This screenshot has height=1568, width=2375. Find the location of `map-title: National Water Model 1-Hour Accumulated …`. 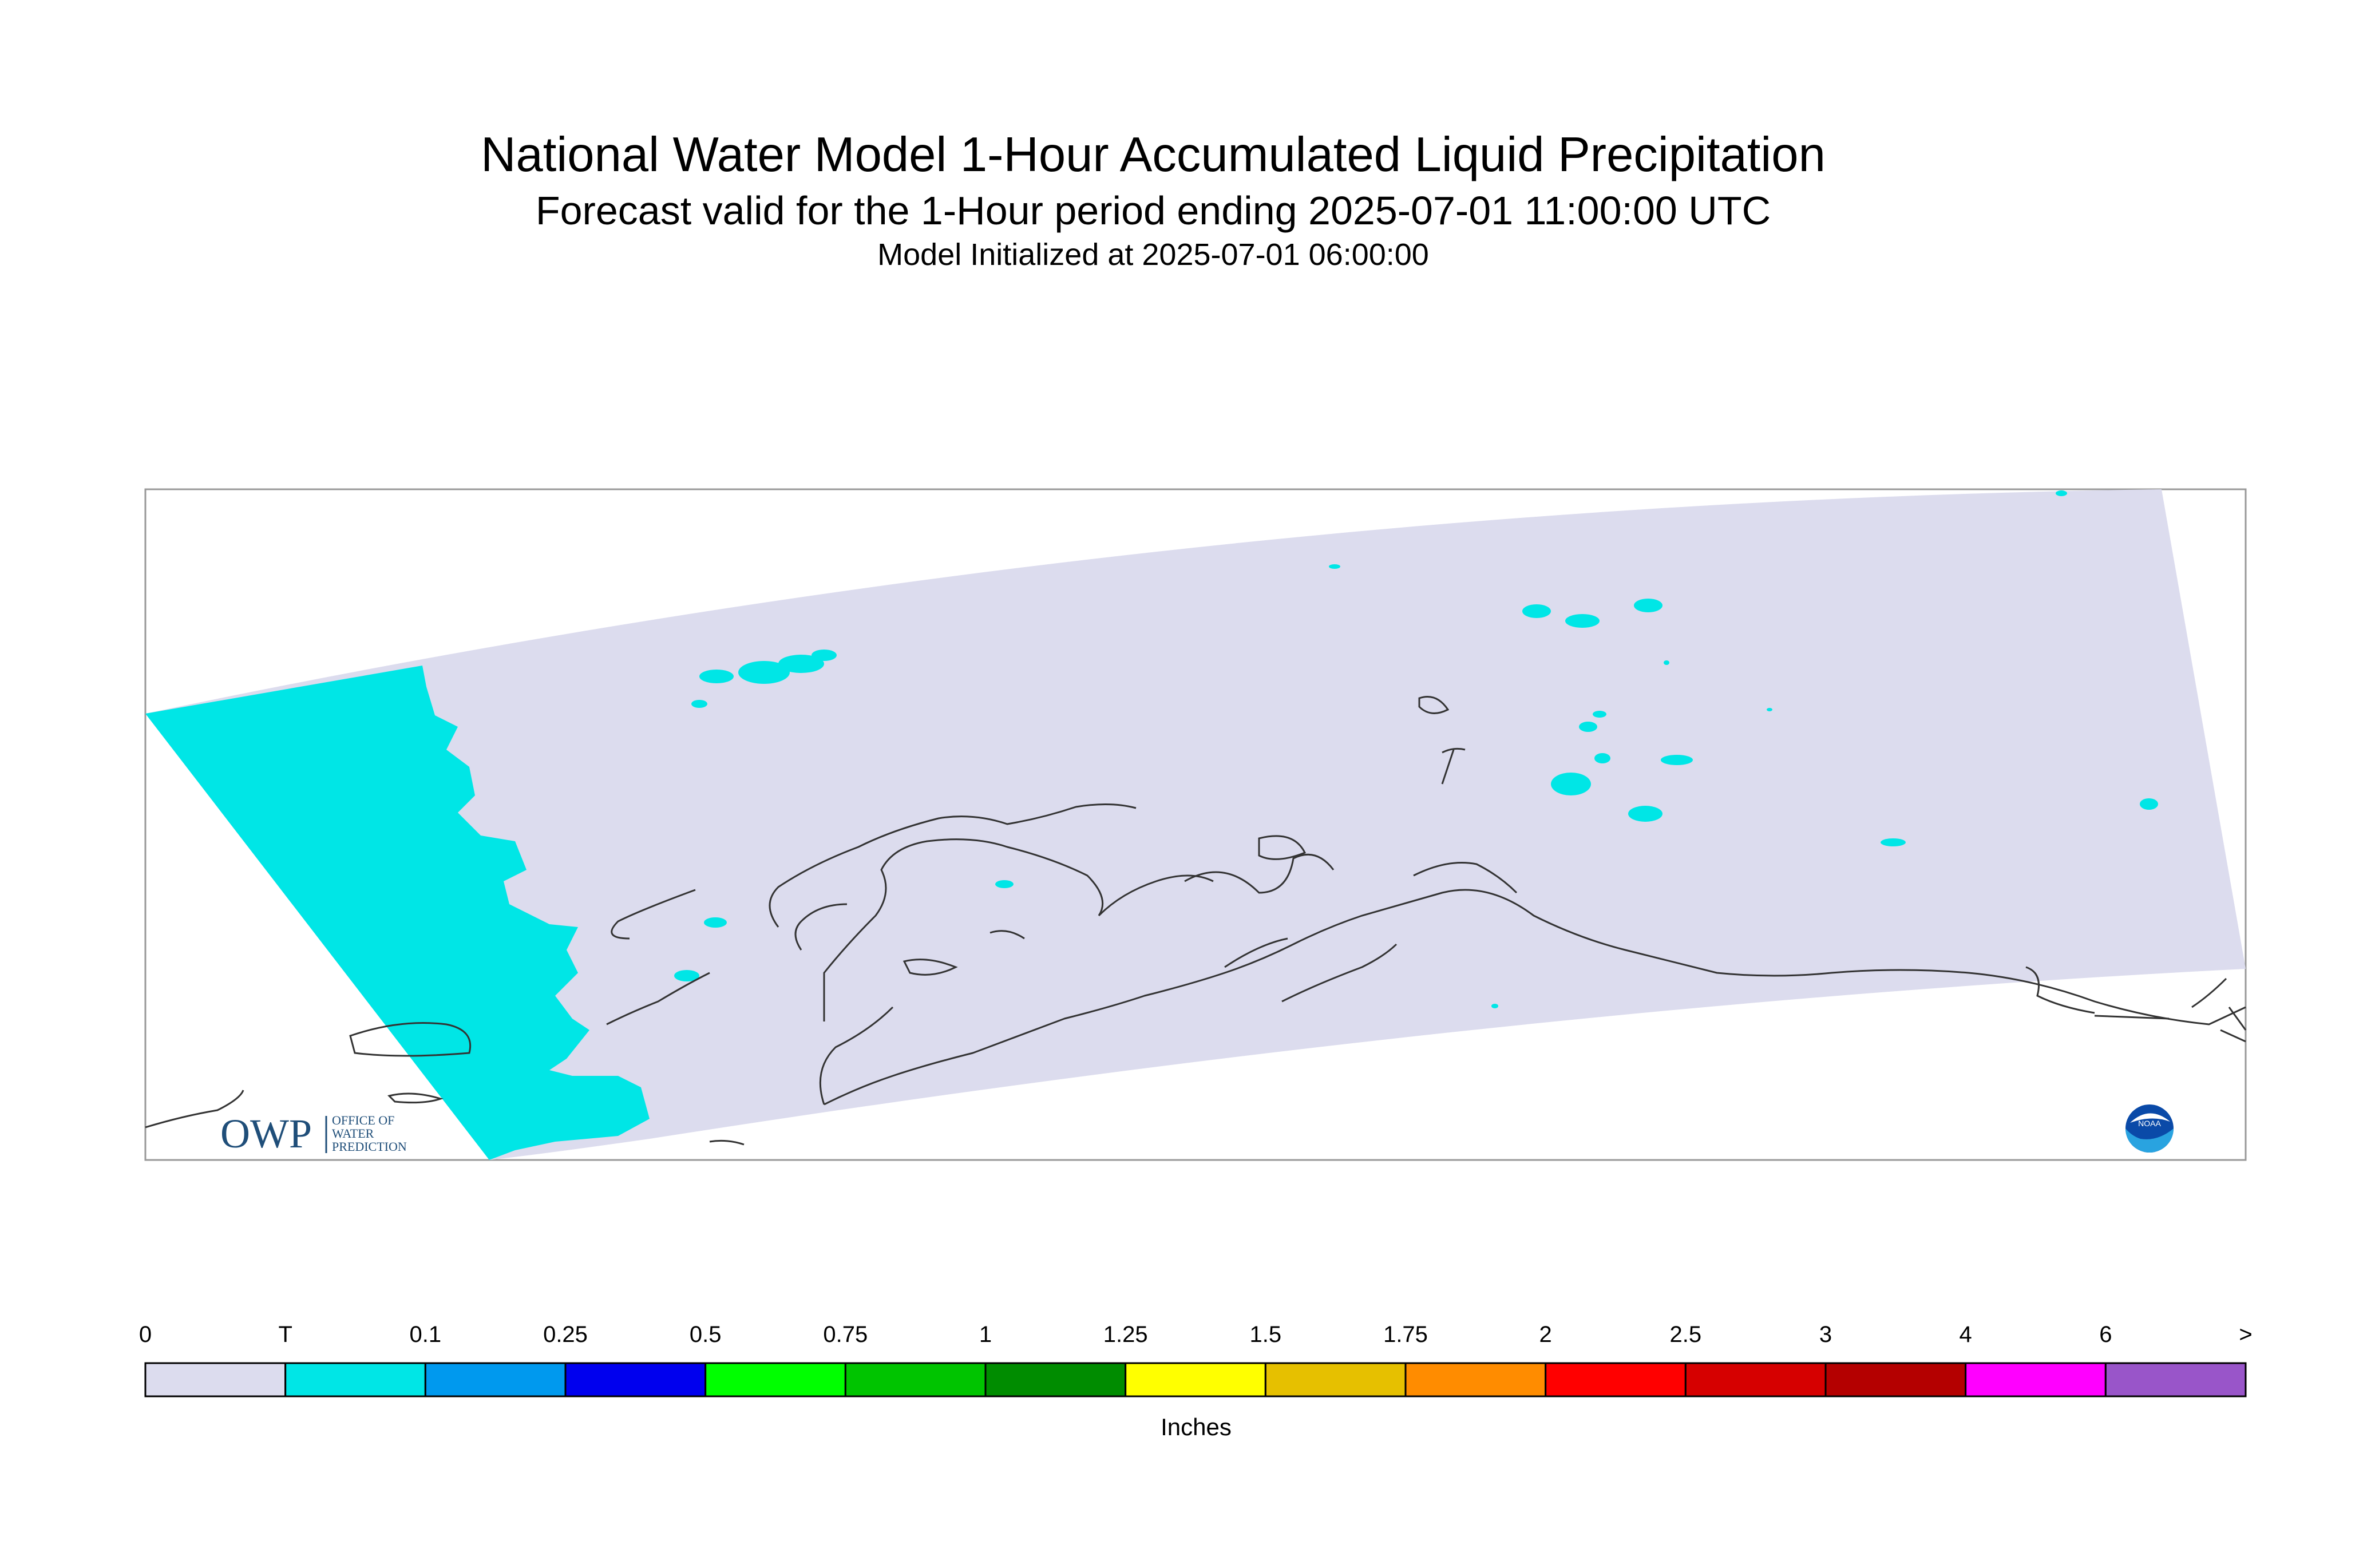

map-title: National Water Model 1-Hour Accumulated … is located at coordinates (1153, 155).